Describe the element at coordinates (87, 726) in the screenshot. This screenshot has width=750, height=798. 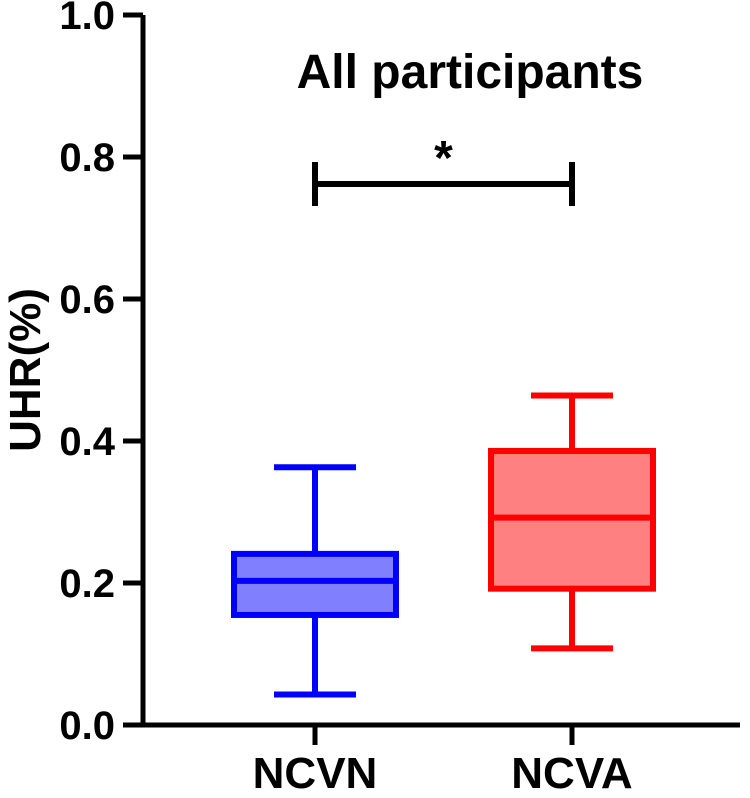
I see `y-tick-label: 0.0` at that location.